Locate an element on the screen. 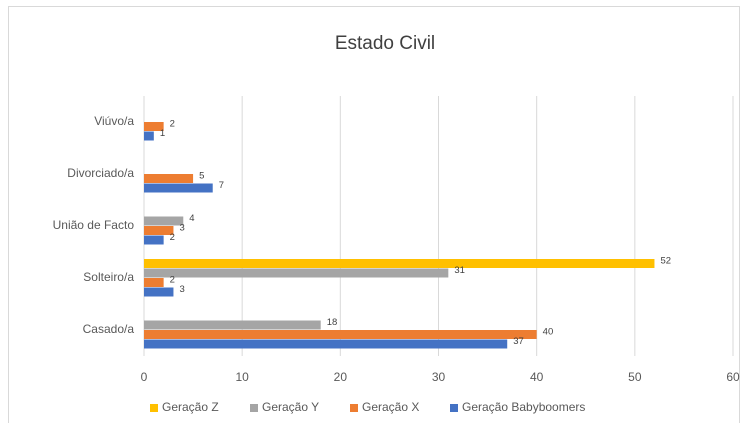  value-label: 40 is located at coordinates (548, 331).